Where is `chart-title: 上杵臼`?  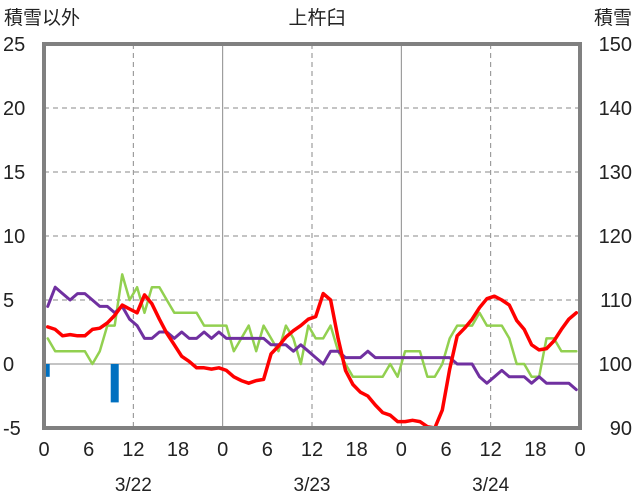
chart-title: 上杵臼 is located at coordinates (316, 18).